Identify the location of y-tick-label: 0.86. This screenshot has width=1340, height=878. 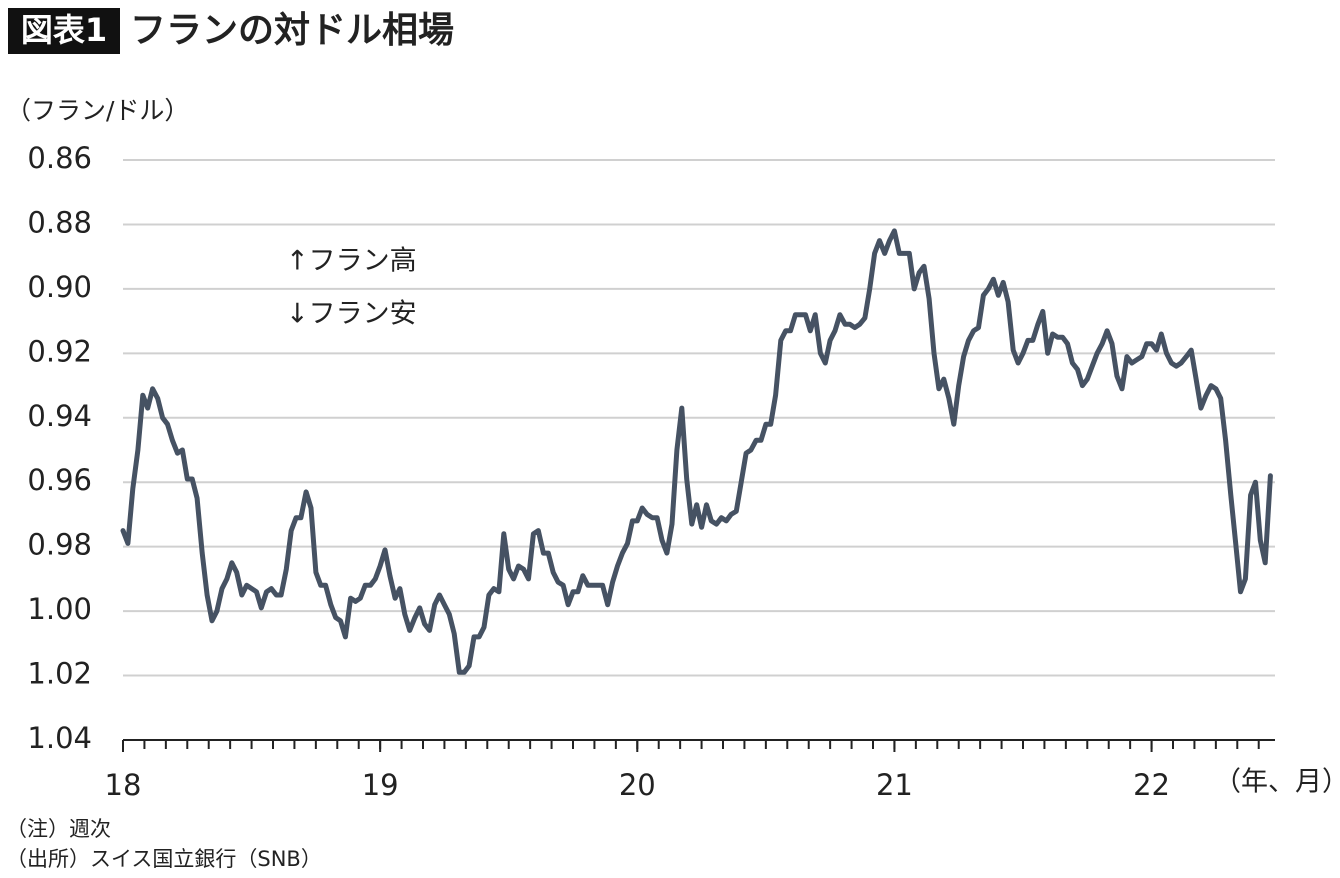
(59, 158).